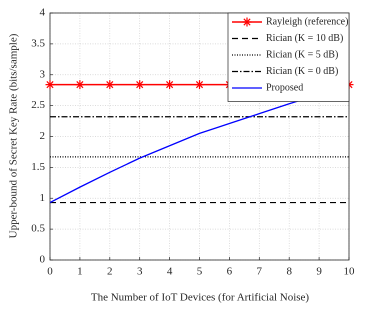  I want to click on x-tick-label: 9, so click(319, 272).